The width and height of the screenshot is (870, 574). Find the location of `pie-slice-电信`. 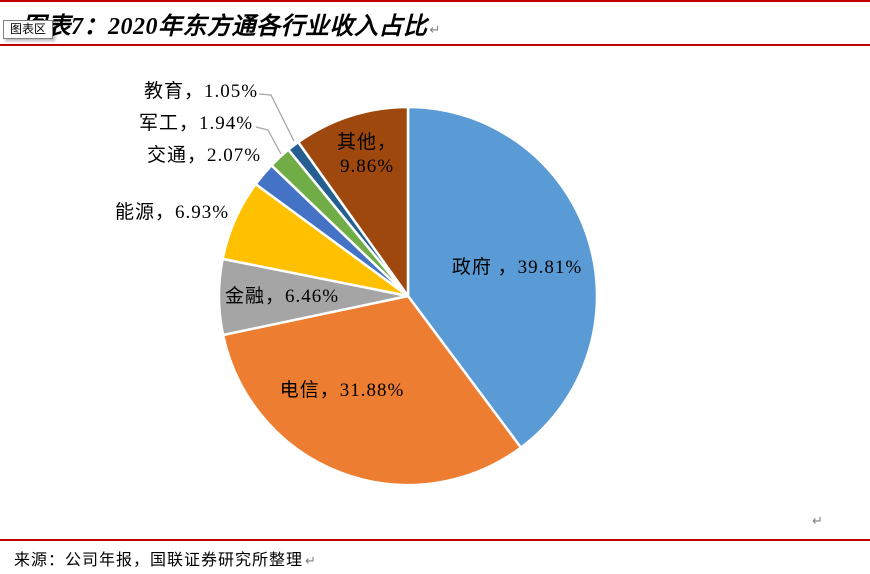

pie-slice-电信 is located at coordinates (372, 390).